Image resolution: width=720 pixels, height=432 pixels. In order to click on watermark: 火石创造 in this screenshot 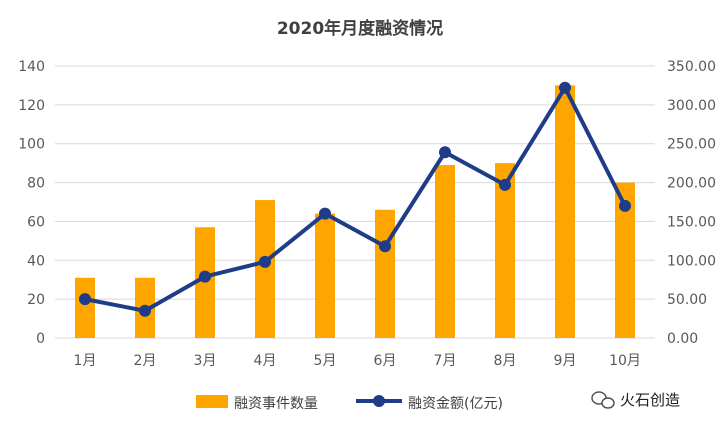, I will do `click(635, 400)`.